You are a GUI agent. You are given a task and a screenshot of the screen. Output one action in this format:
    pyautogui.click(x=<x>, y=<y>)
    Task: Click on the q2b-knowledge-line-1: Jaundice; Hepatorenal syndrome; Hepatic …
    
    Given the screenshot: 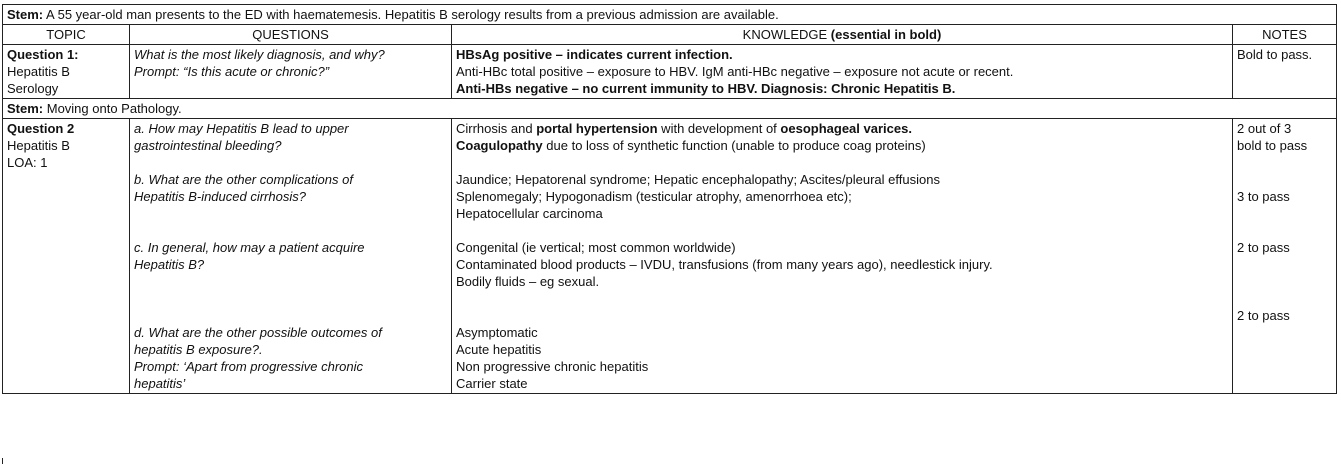 What is the action you would take?
    pyautogui.click(x=698, y=179)
    